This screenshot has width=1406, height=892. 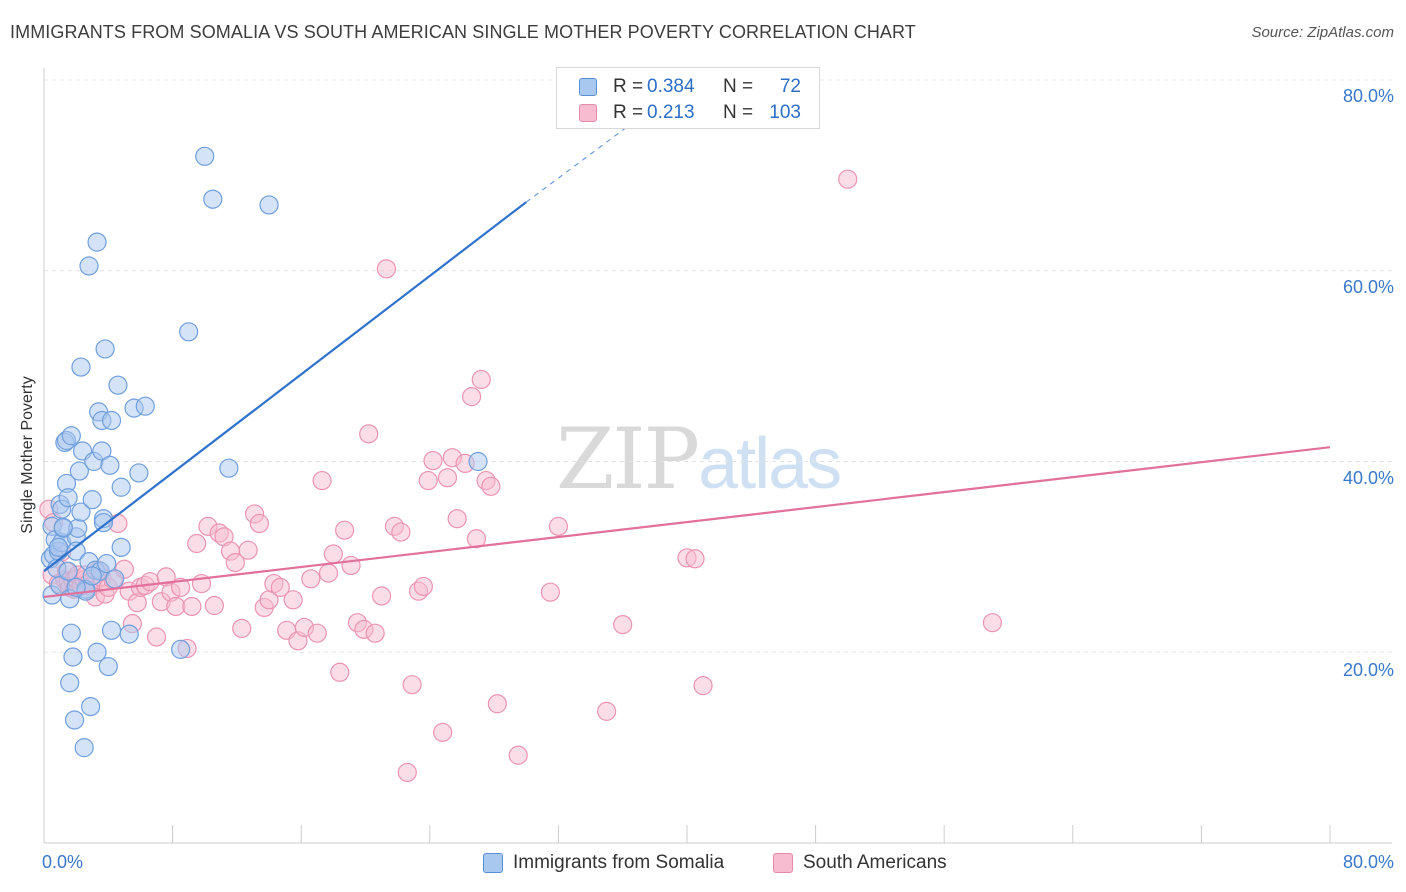 What do you see at coordinates (785, 112) in the screenshot?
I see `n-value: 103` at bounding box center [785, 112].